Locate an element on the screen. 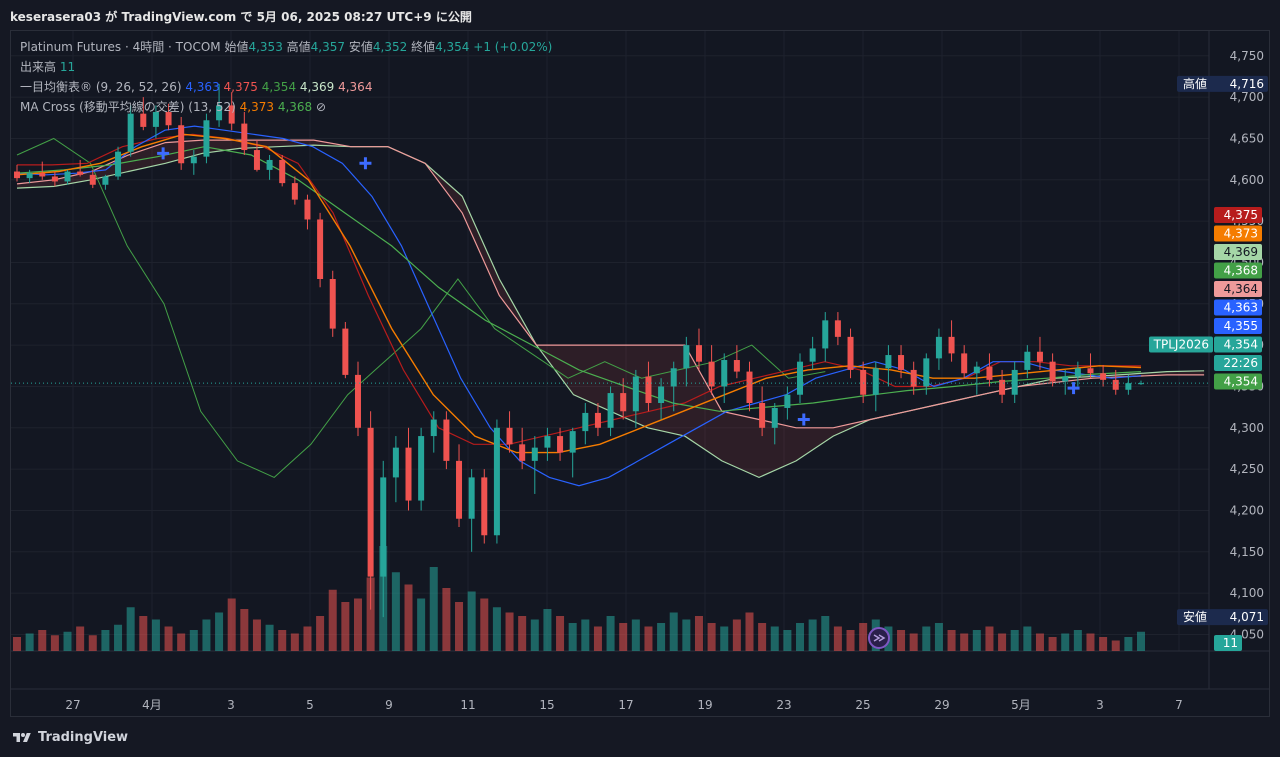  close-value: 4,354 is located at coordinates (452, 47).